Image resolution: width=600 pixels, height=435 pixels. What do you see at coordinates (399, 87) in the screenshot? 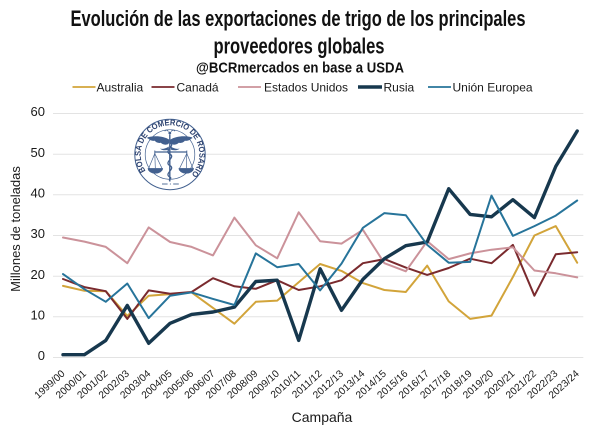
I see `svg-text: Rusia` at bounding box center [399, 87].